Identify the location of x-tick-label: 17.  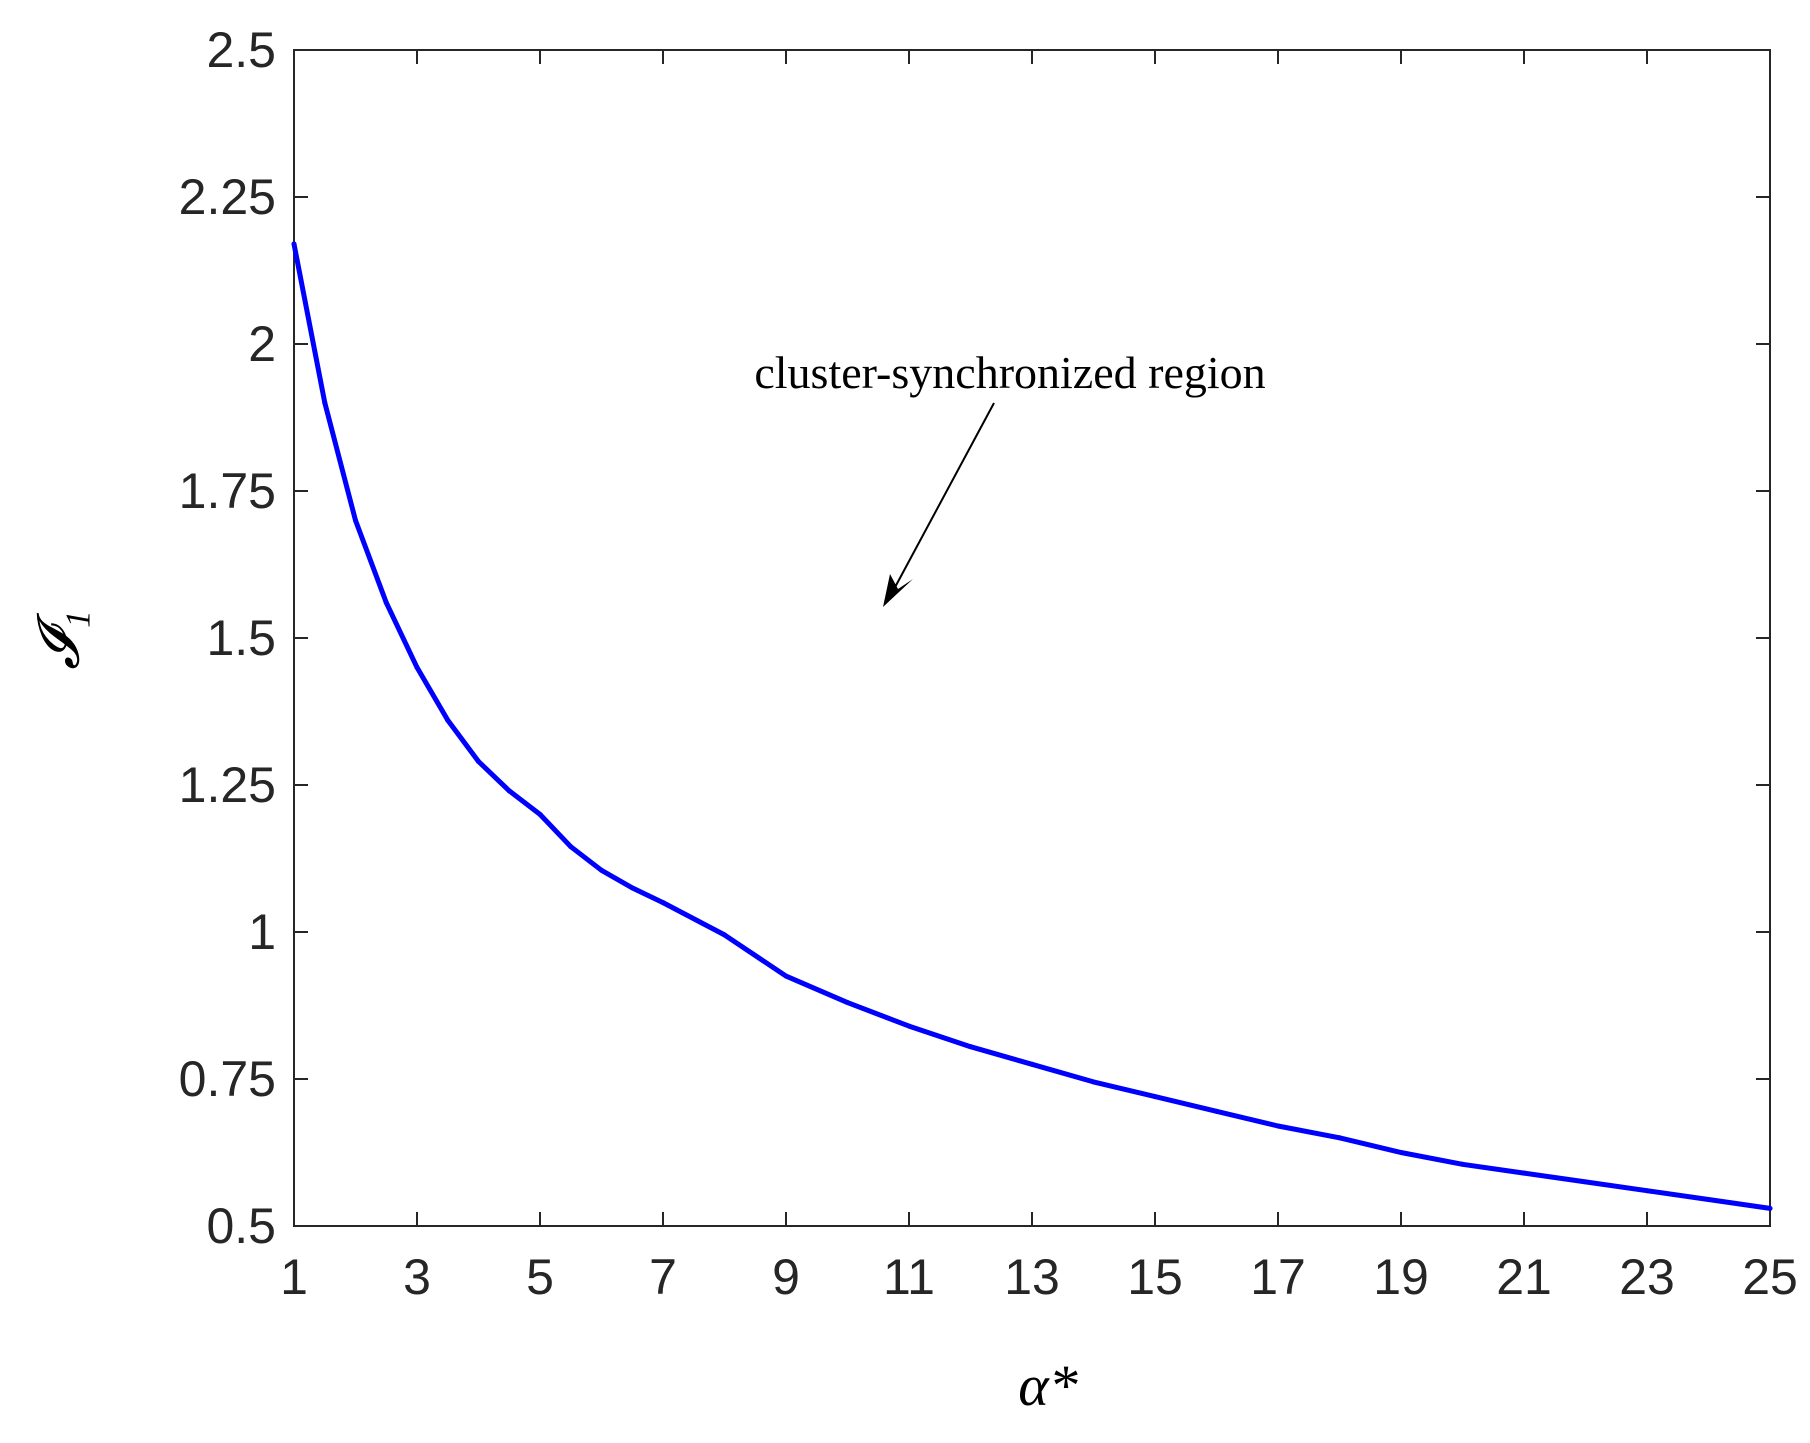
(1278, 1277).